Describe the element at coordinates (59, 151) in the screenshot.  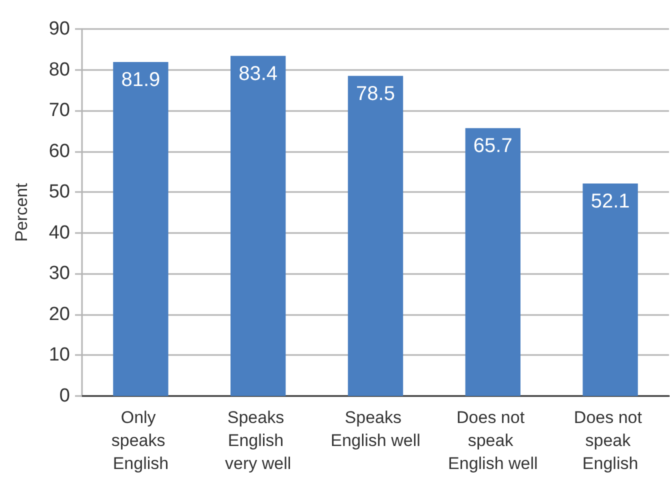
I see `y-tick-label: 60` at that location.